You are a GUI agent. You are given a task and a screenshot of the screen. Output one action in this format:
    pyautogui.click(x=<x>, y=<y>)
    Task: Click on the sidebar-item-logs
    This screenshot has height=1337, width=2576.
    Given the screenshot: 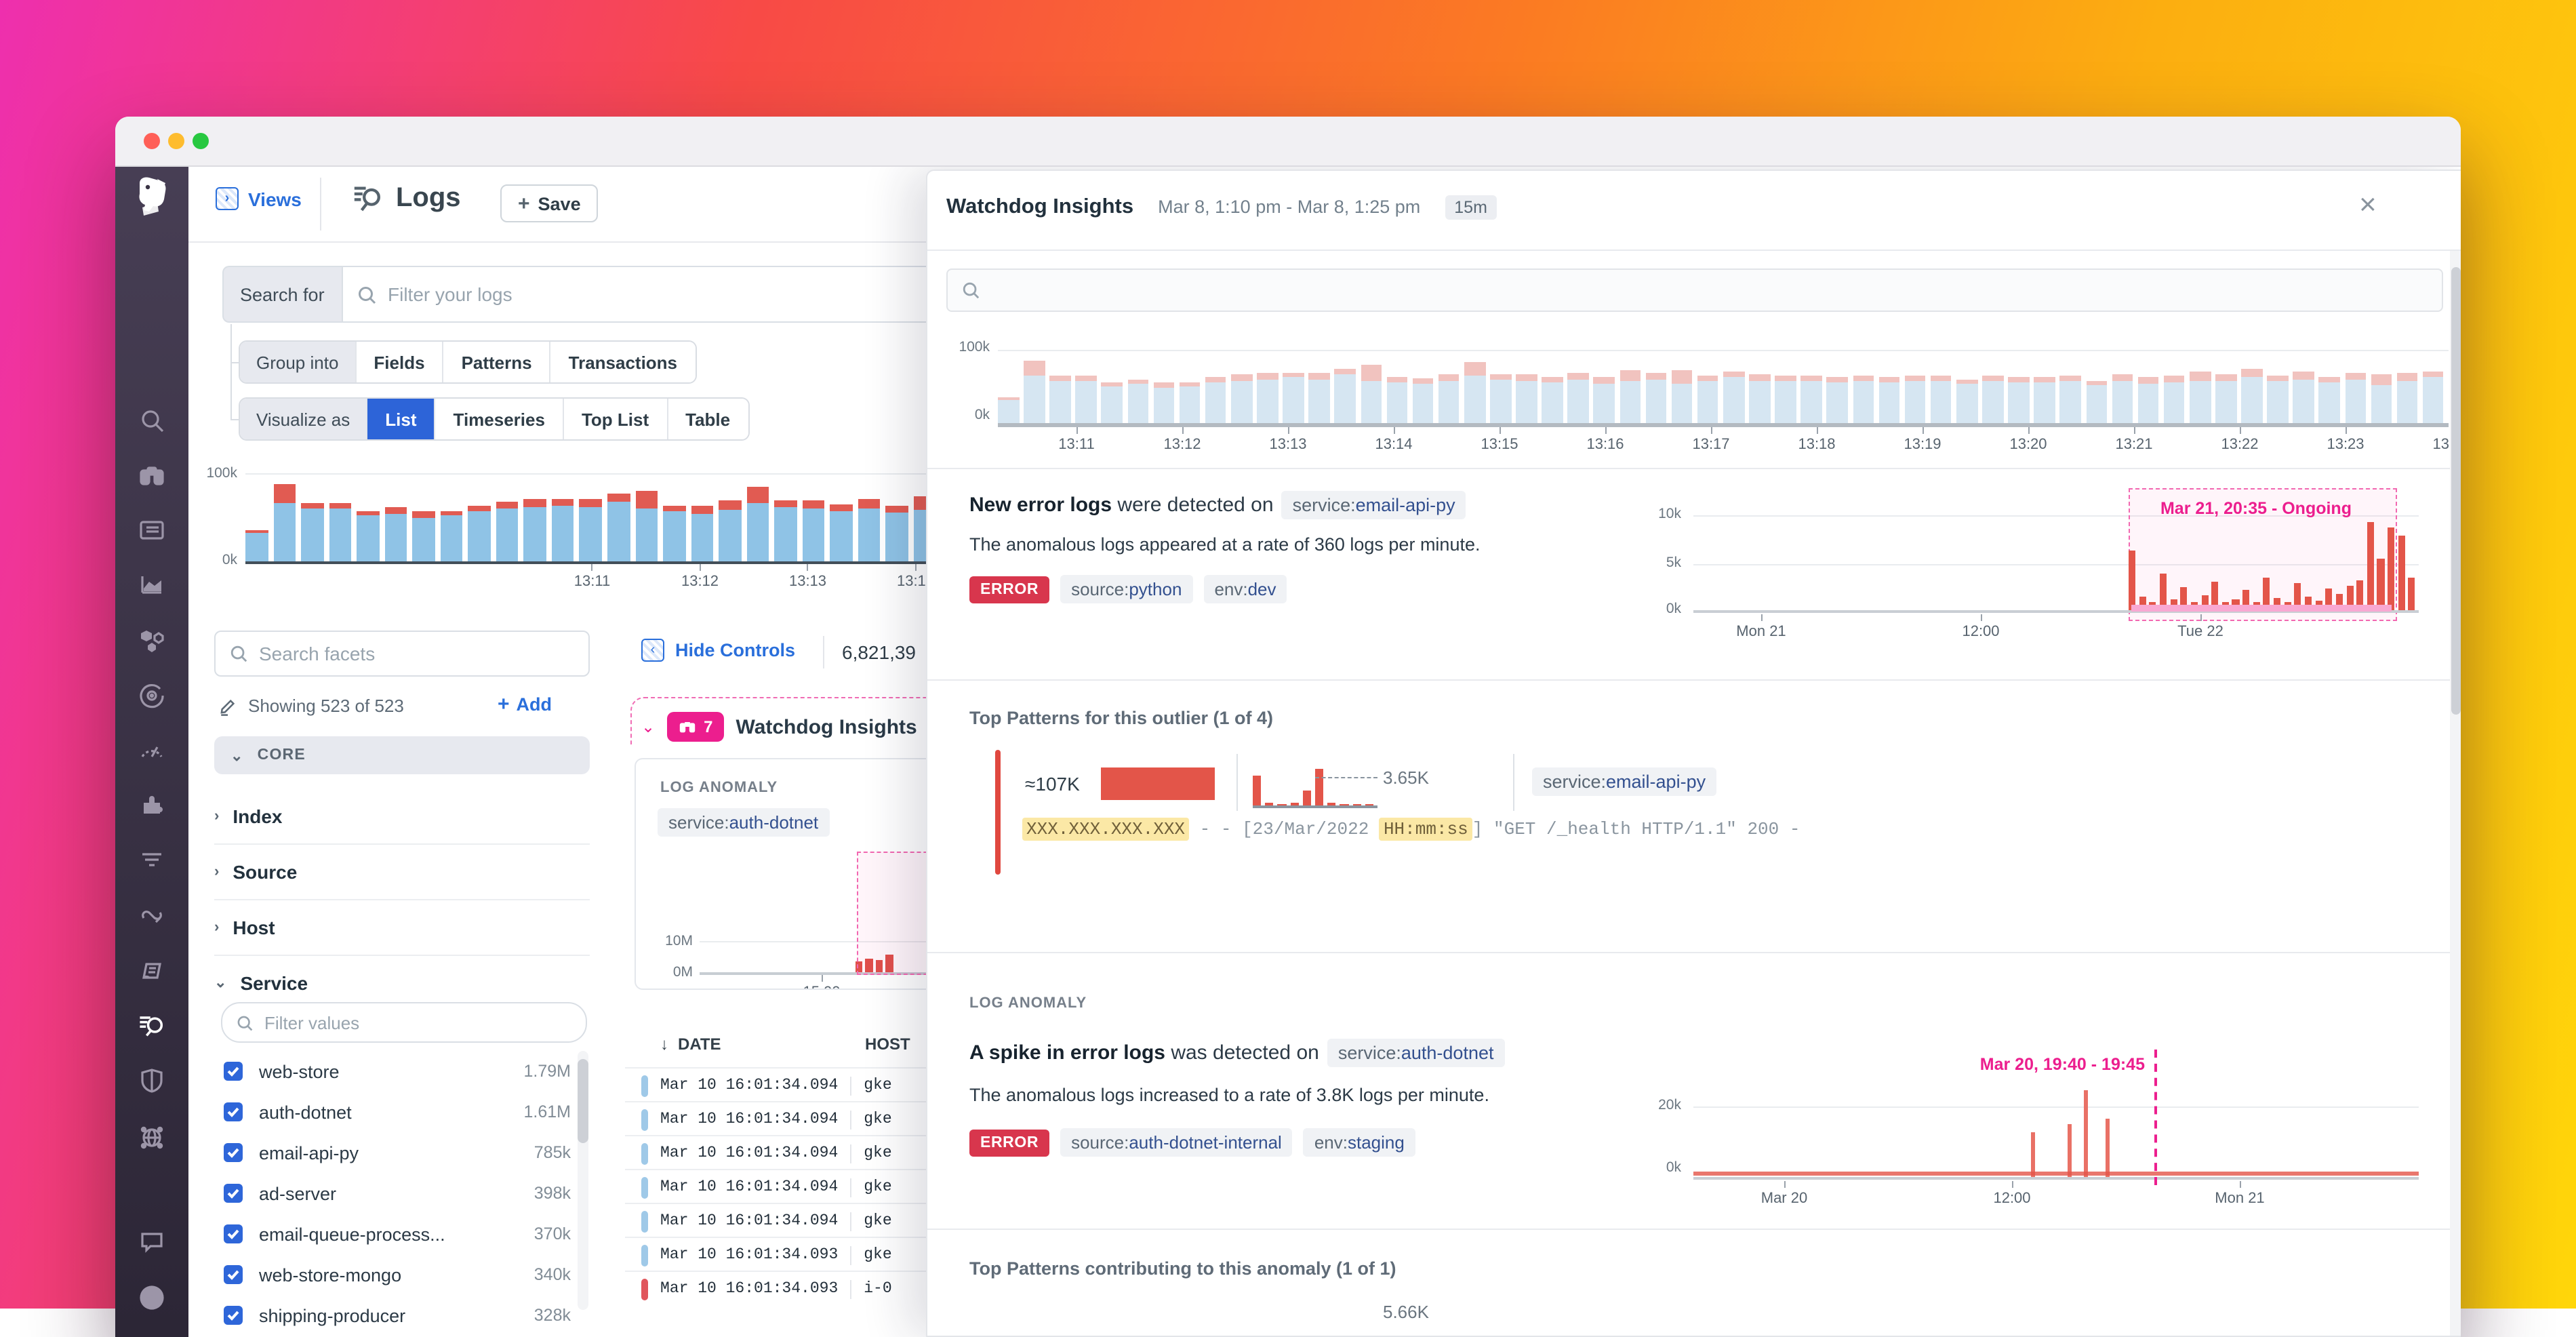 What is the action you would take?
    pyautogui.click(x=151, y=1025)
    